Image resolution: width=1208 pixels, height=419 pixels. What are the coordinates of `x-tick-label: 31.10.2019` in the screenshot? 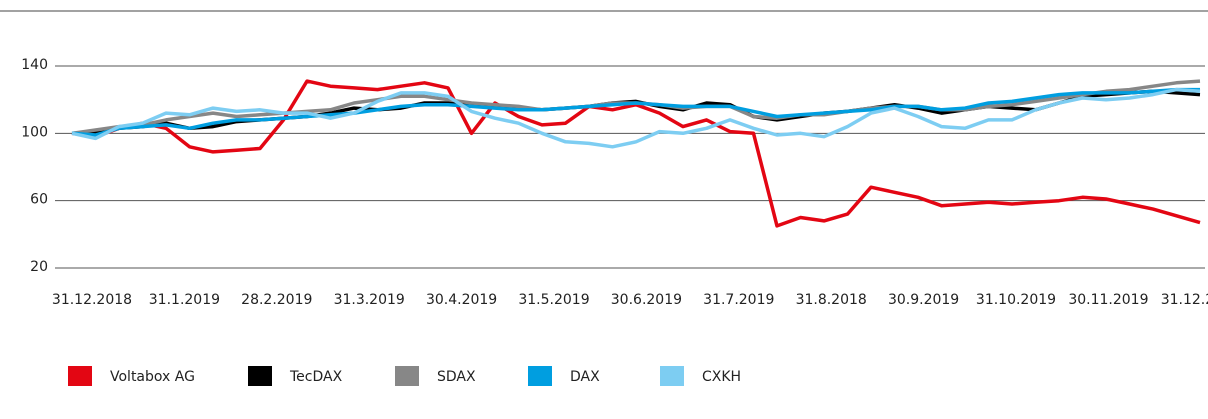 It's located at (1016, 300).